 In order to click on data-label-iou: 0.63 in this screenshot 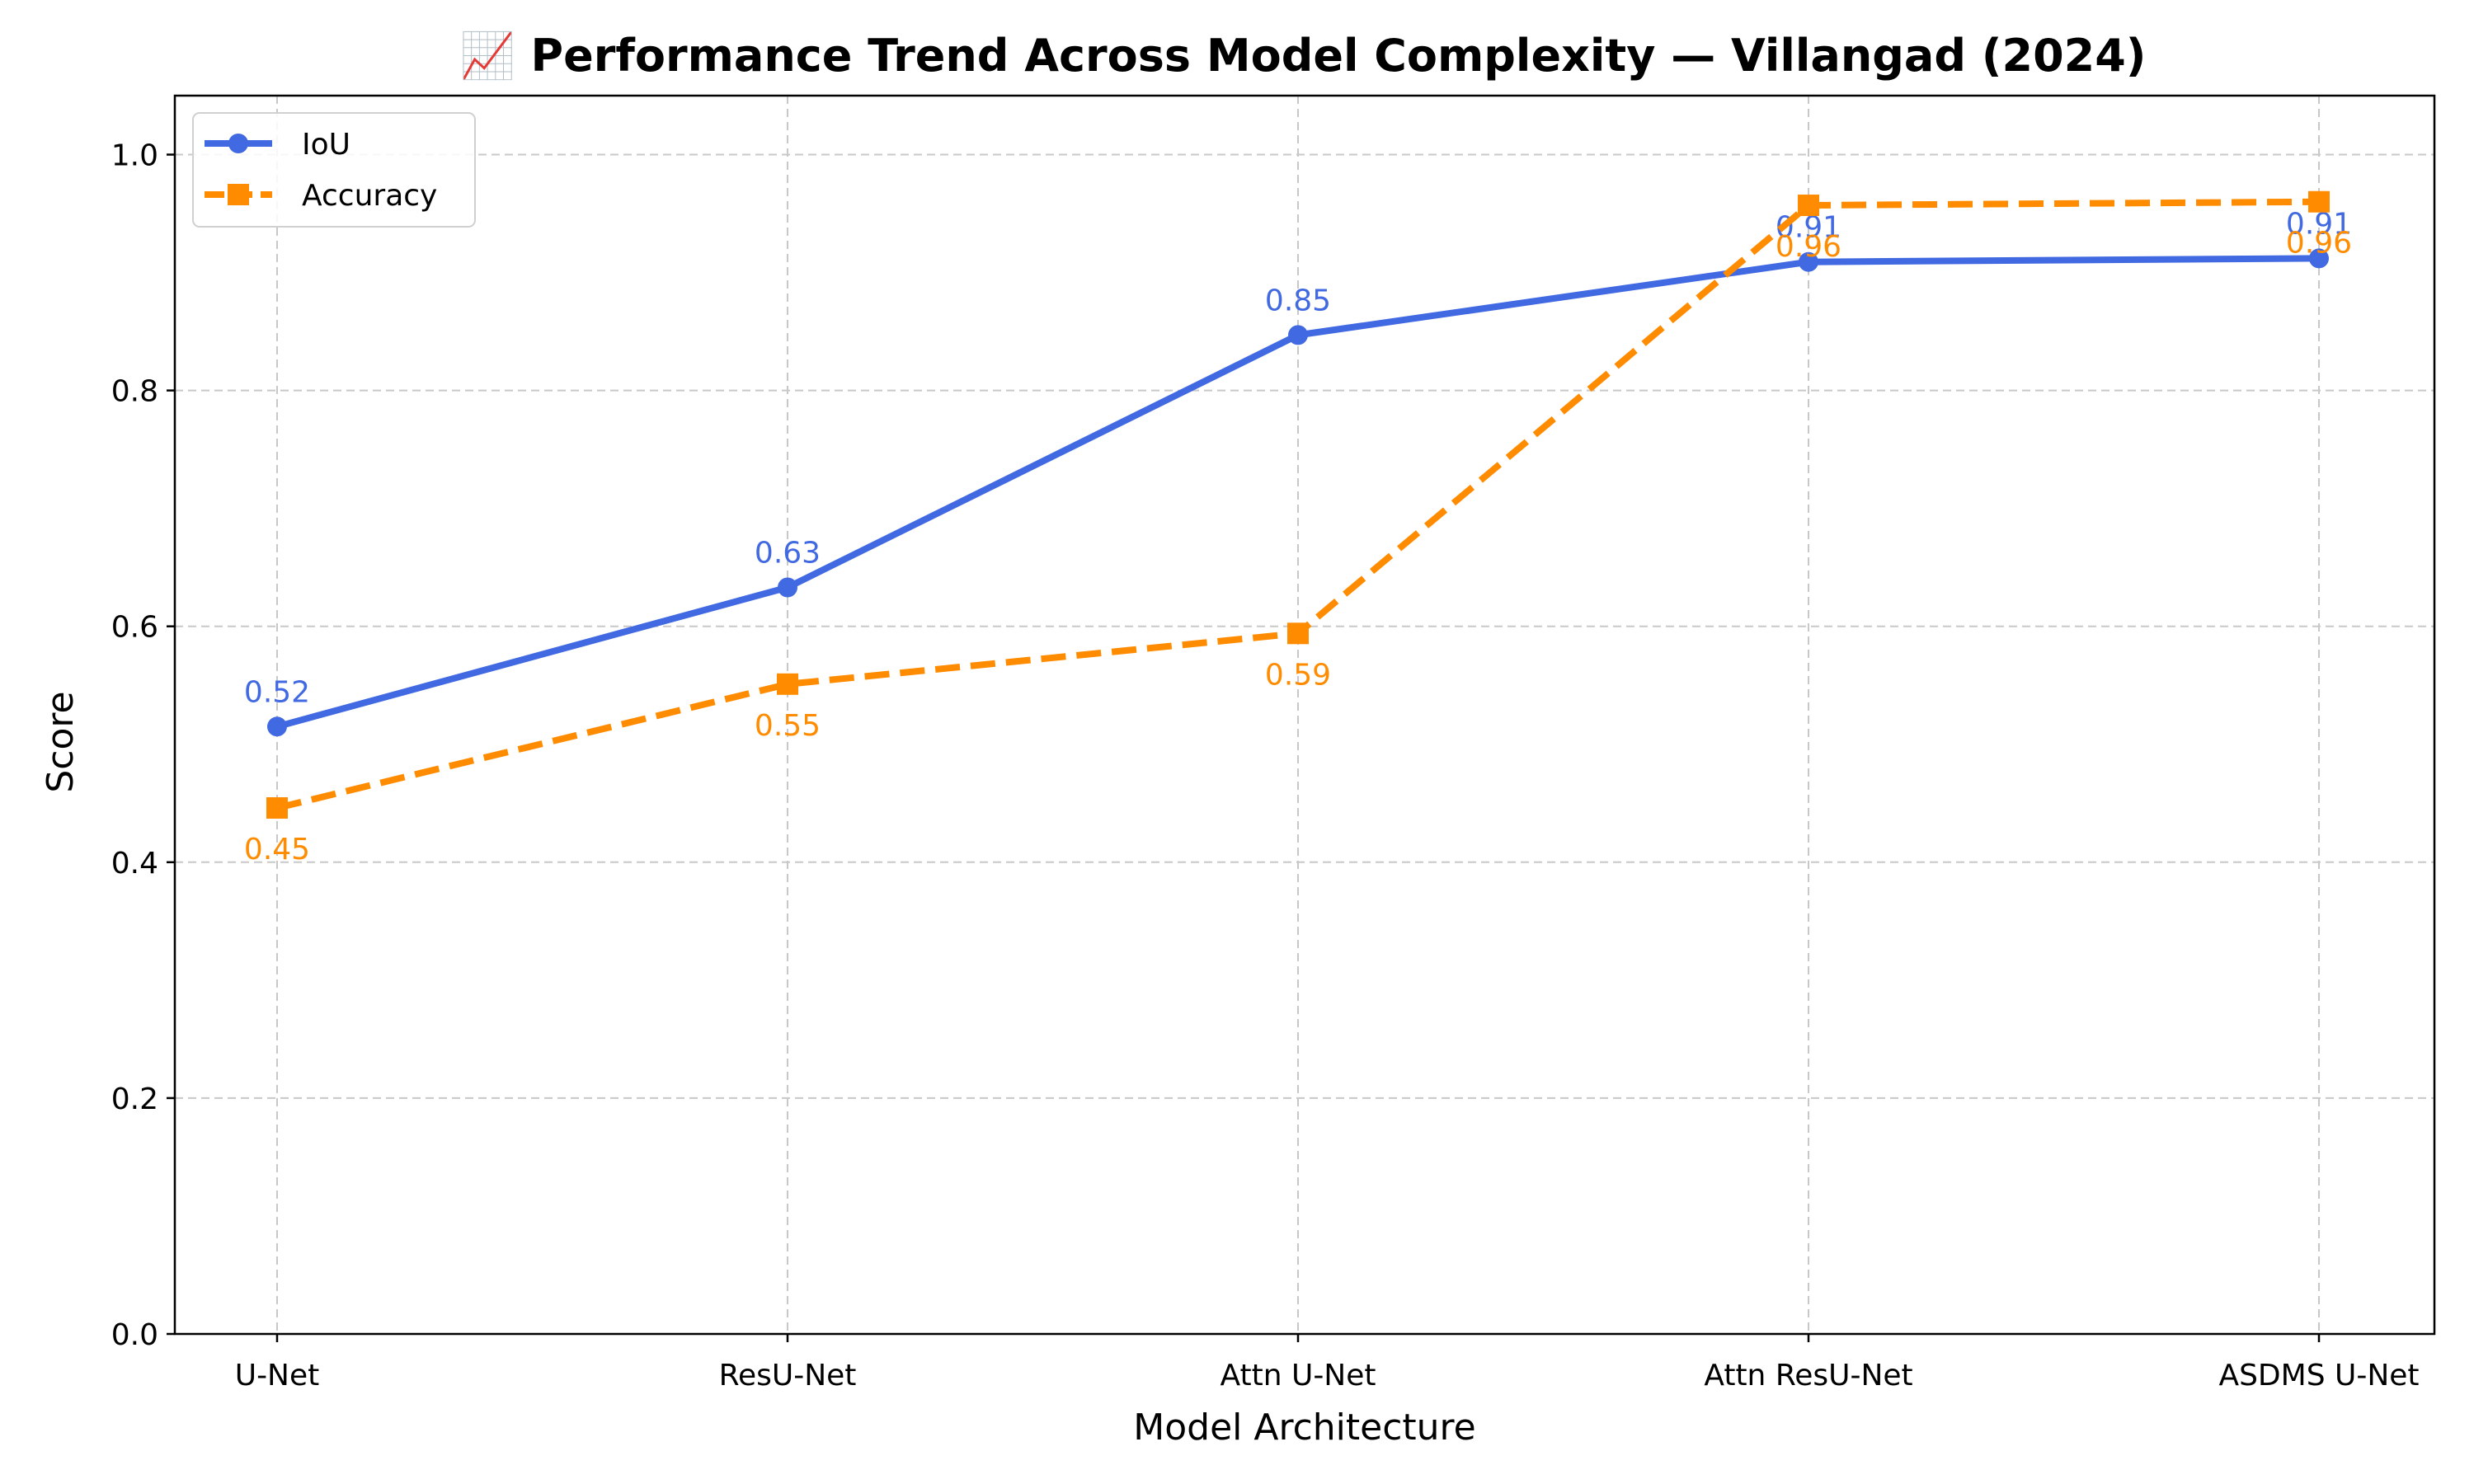, I will do `click(788, 554)`.